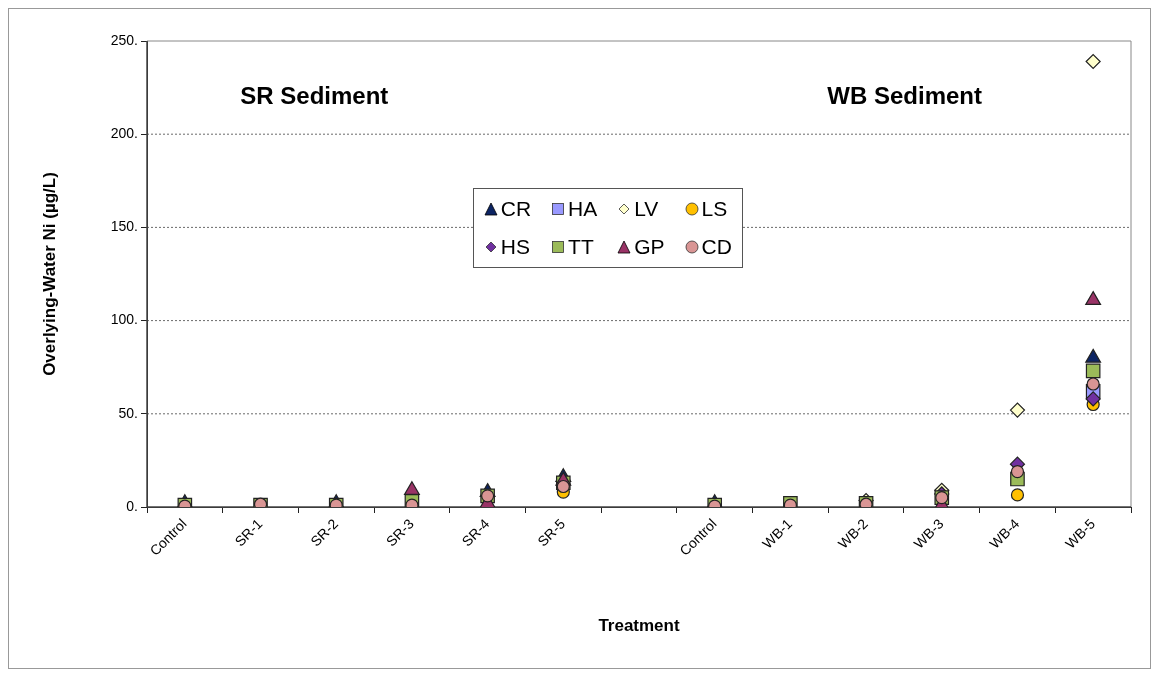  I want to click on y-axis-title: Overlying-Water Ni (µg/L), so click(49, 274).